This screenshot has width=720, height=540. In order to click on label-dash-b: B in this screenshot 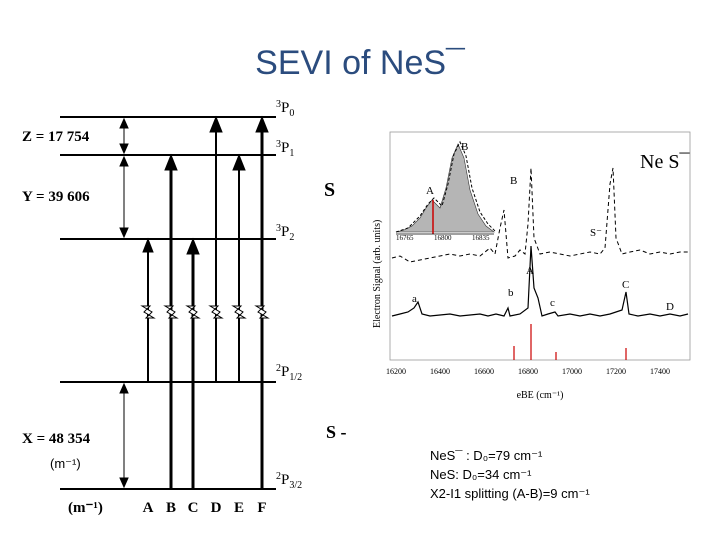, I will do `click(513, 181)`.